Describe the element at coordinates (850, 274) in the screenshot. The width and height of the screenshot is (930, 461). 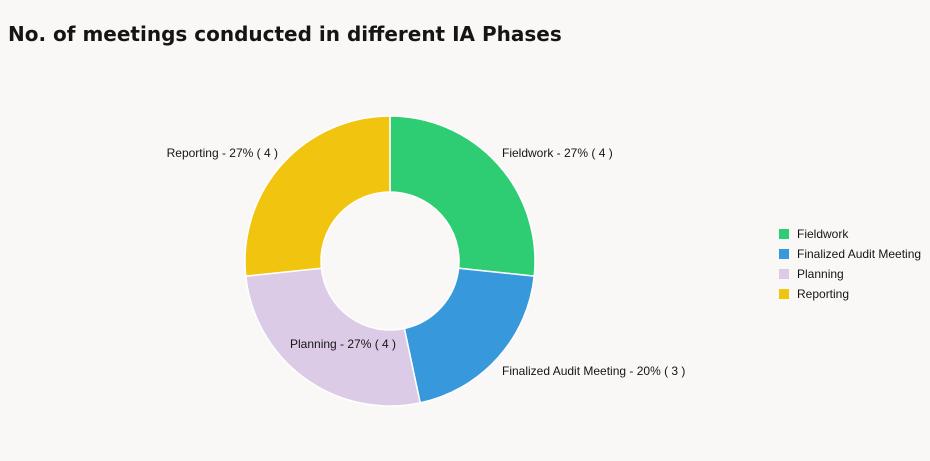
I see `legend-item-planning: Planning` at that location.